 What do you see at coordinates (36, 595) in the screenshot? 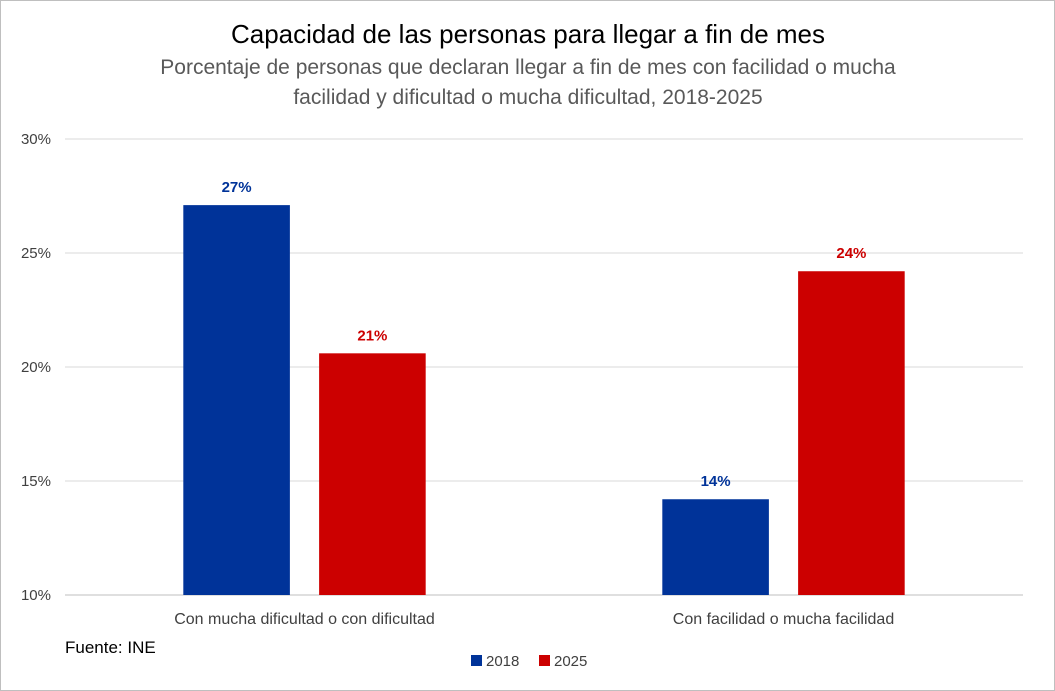
I see `y-tick-label: 10%` at bounding box center [36, 595].